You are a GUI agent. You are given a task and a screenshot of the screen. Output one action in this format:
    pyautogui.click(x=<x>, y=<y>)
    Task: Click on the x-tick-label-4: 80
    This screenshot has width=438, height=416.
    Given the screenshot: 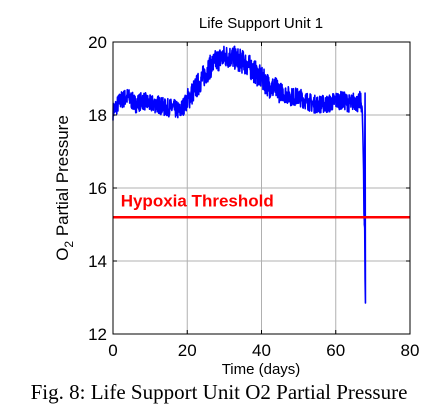 What is the action you would take?
    pyautogui.click(x=410, y=350)
    